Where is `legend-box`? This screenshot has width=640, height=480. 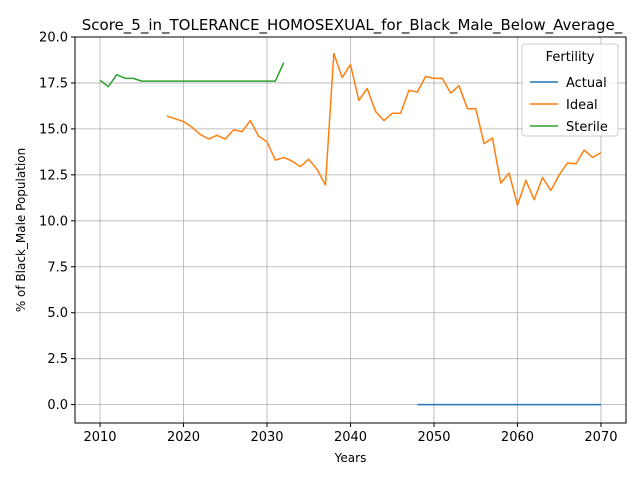
legend-box is located at coordinates (570, 90).